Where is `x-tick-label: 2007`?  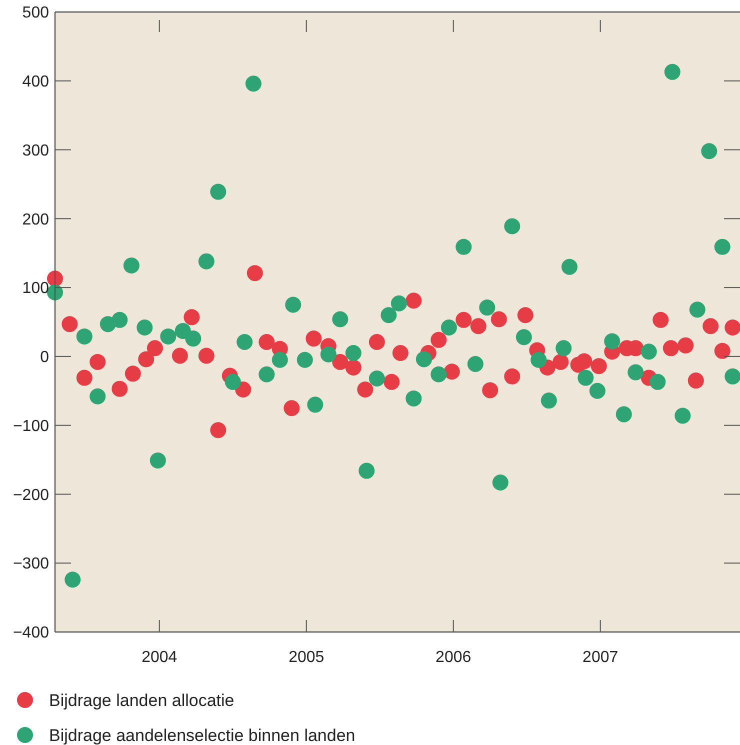 x-tick-label: 2007 is located at coordinates (600, 657).